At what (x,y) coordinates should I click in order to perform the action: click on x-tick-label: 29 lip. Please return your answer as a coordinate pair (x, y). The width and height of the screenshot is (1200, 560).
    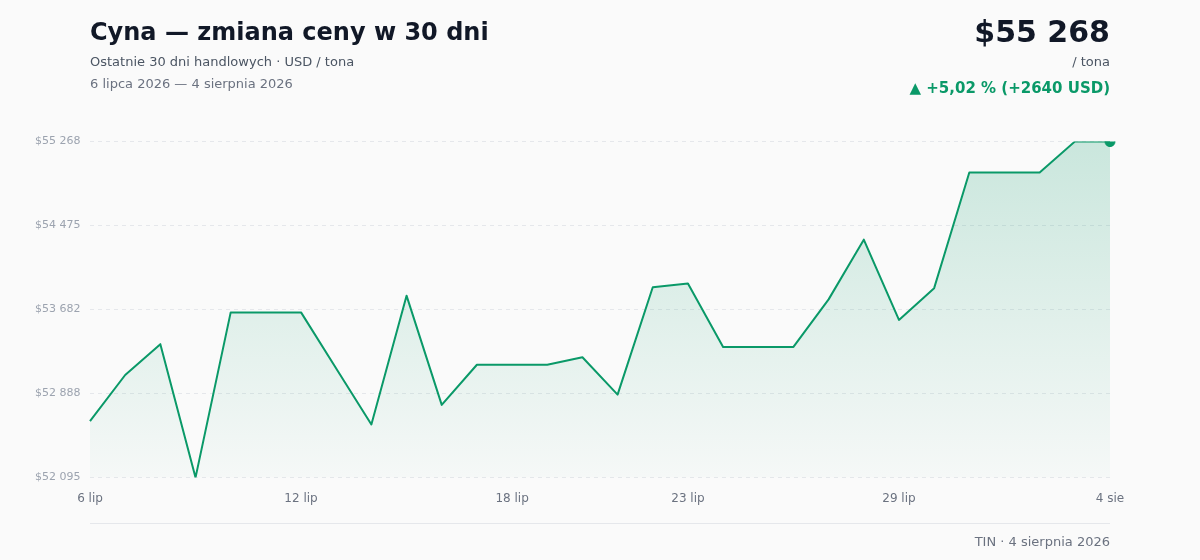
    Looking at the image, I should click on (899, 497).